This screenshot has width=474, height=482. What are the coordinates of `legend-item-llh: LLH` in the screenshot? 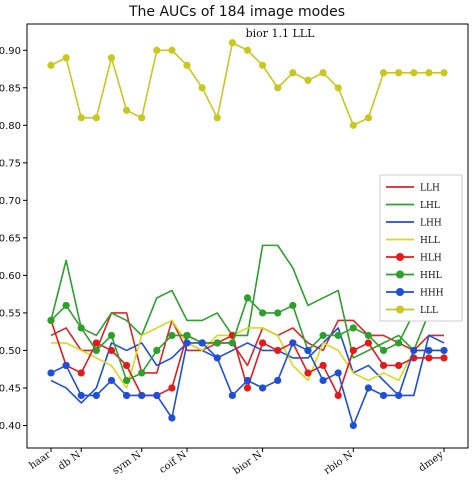 It's located at (413, 189).